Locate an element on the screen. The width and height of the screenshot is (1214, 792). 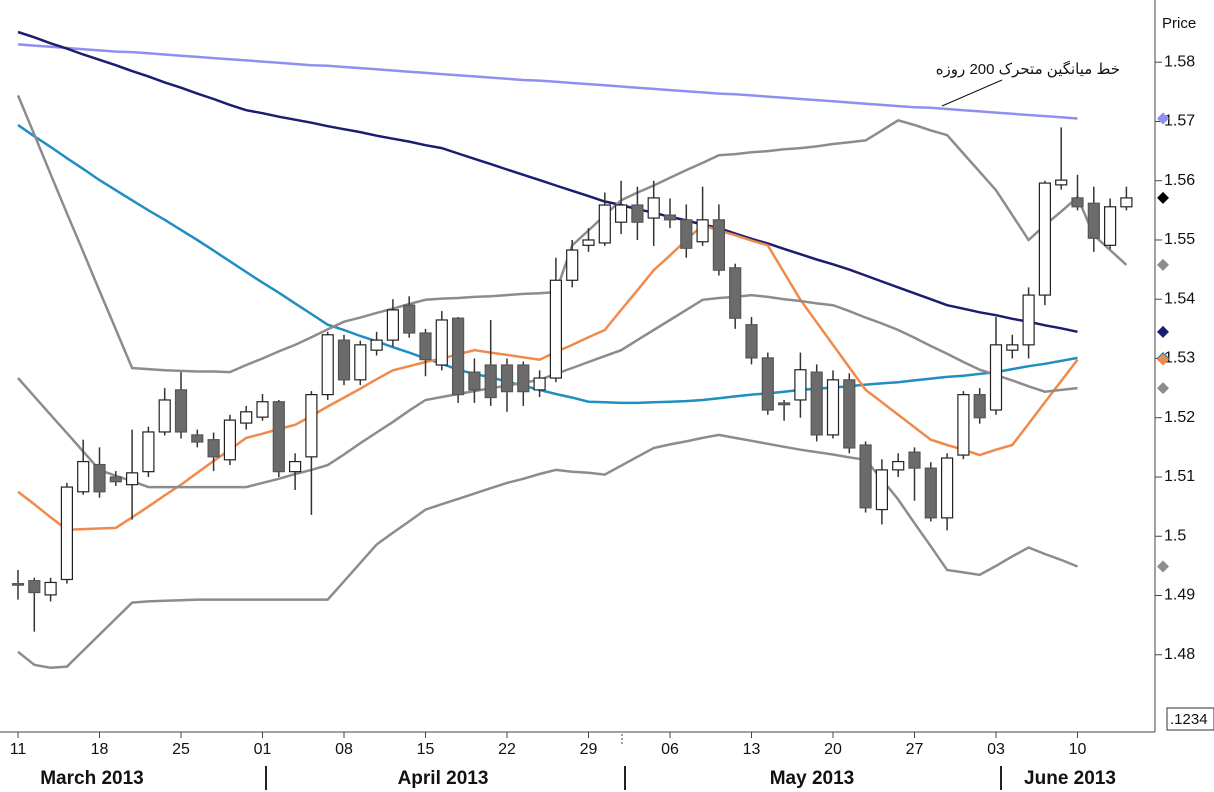
x-tick-label: 01 is located at coordinates (263, 749).